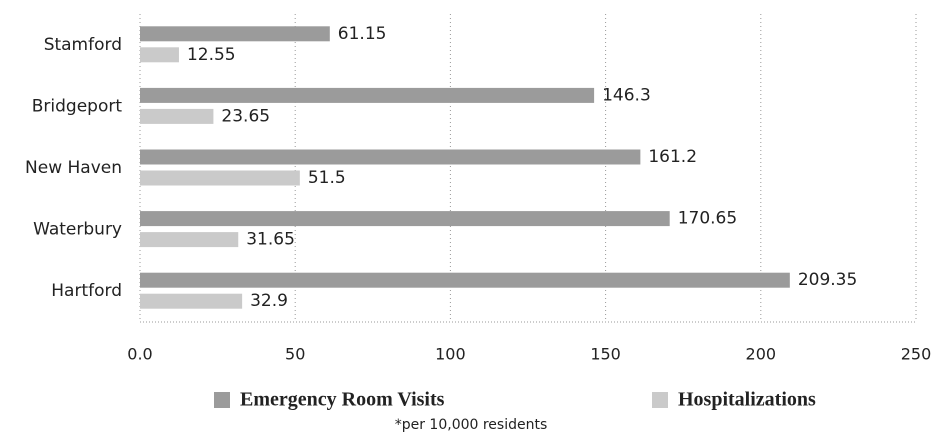 The image size is (943, 438). Describe the element at coordinates (827, 280) in the screenshot. I see `value-label: 209.35` at that location.